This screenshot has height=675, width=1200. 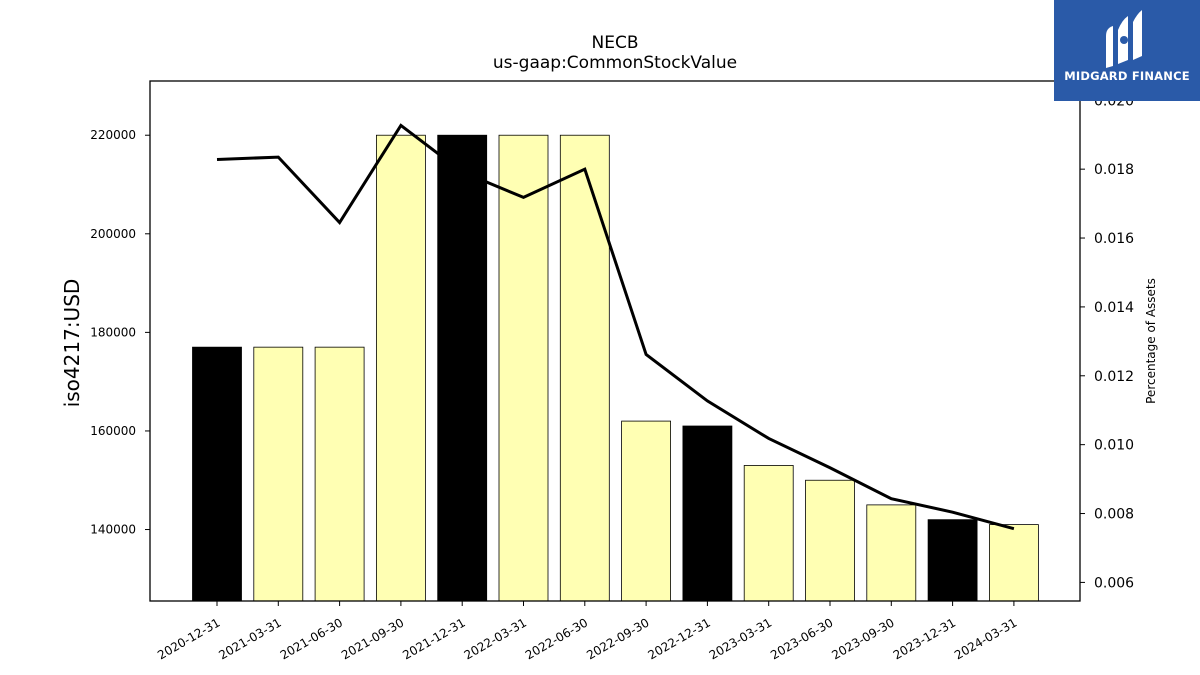 I want to click on y2-tick-label: 0.016, so click(x=1114, y=239).